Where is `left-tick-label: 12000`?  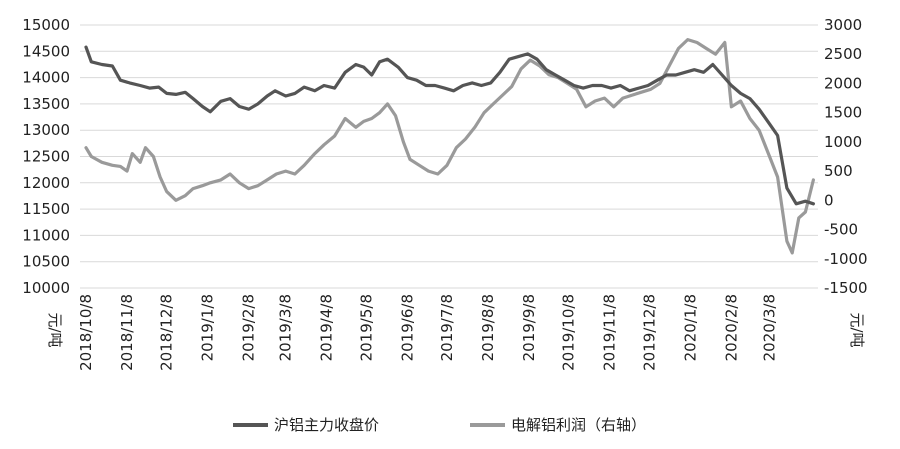
left-tick-label: 12000 is located at coordinates (46, 183).